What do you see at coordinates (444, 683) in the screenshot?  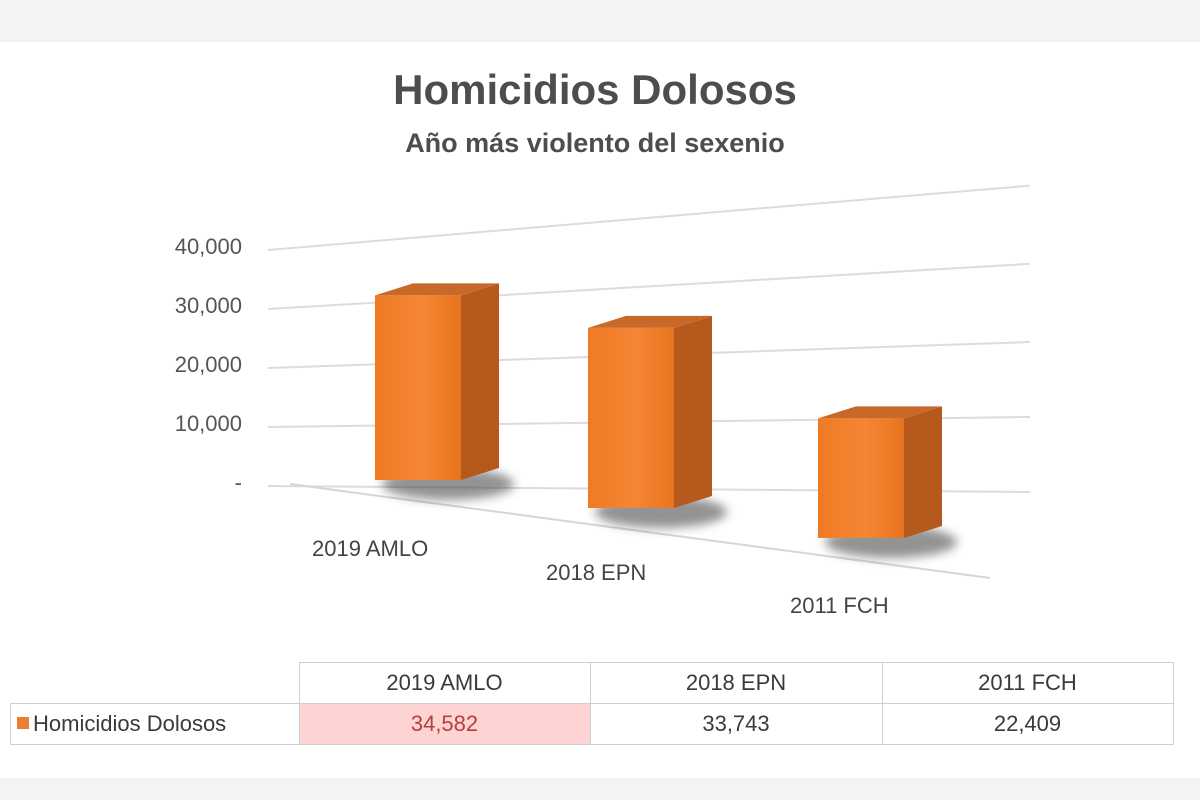 I see `table-header: 2019 AMLO` at bounding box center [444, 683].